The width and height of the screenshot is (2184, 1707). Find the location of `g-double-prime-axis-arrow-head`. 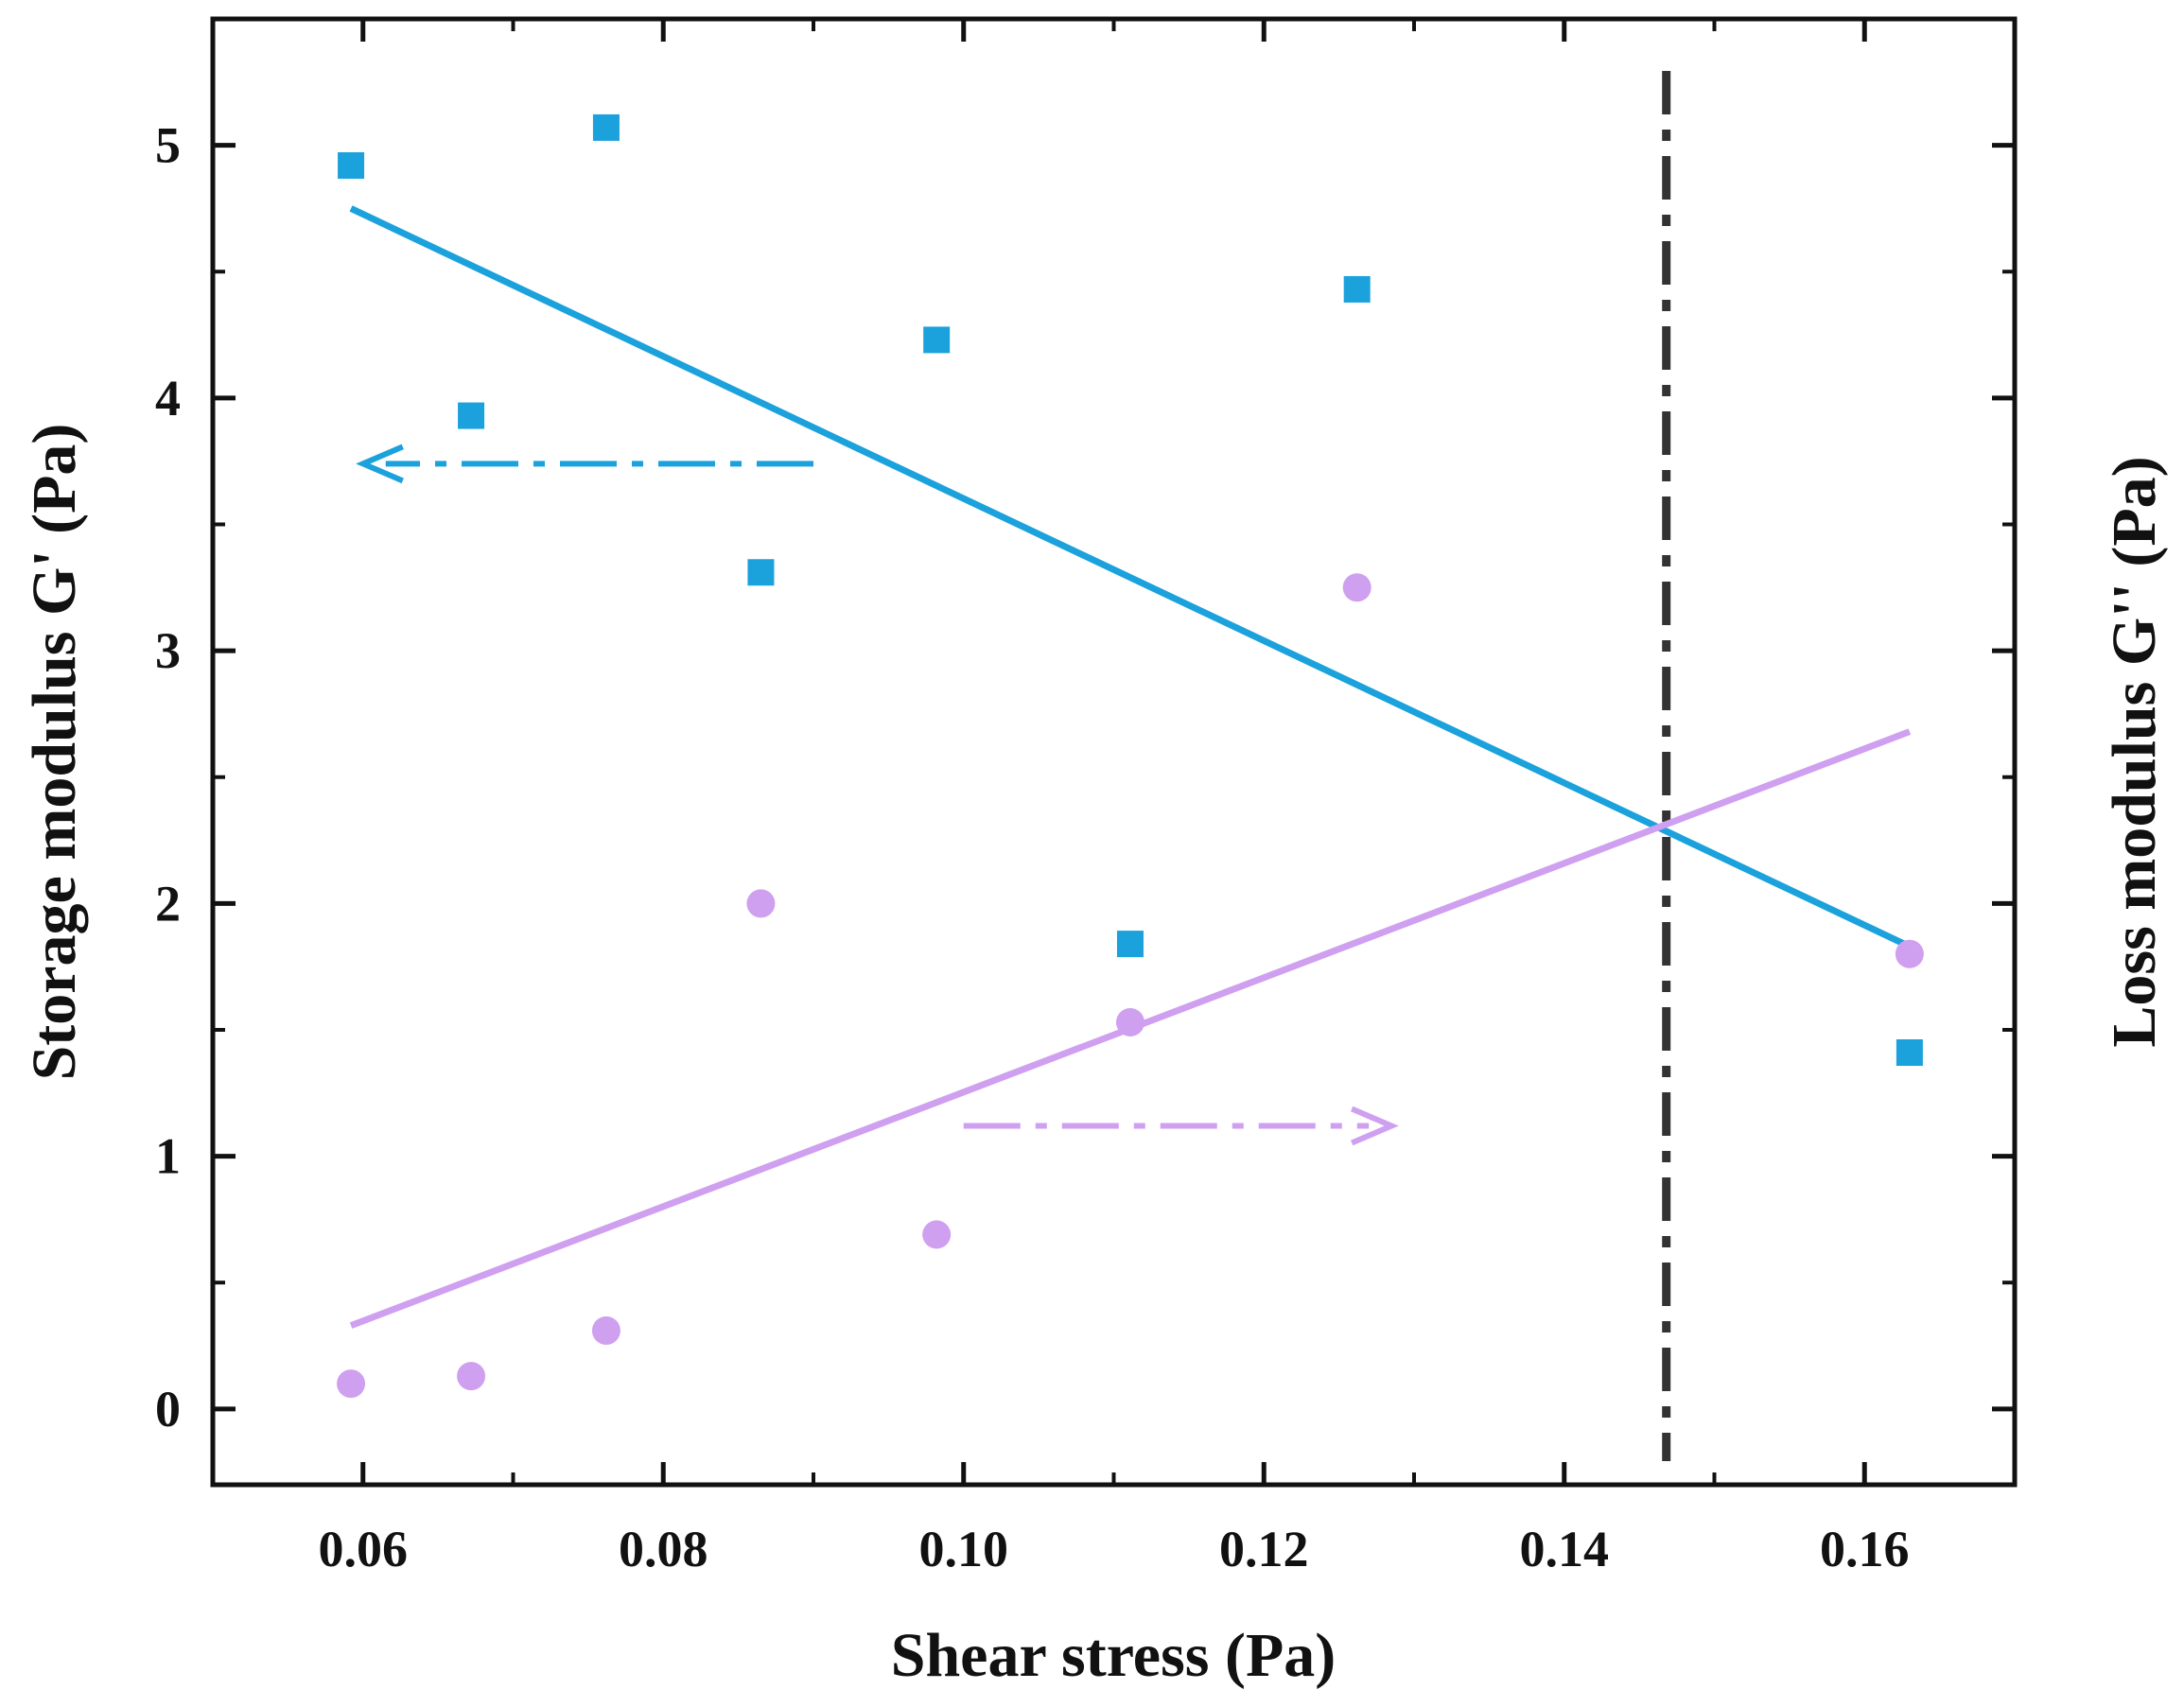

g-double-prime-axis-arrow-head is located at coordinates (1375, 1126).